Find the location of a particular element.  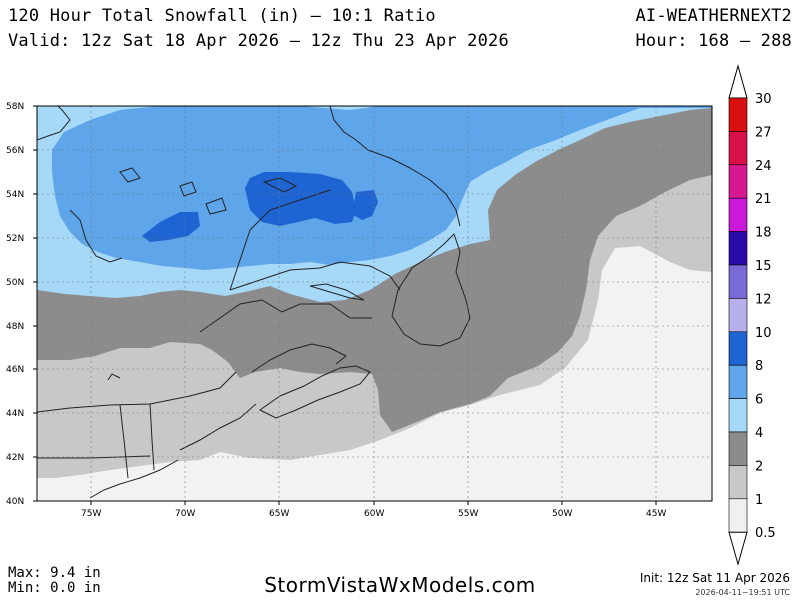

lat-label: 42N is located at coordinates (15, 458).